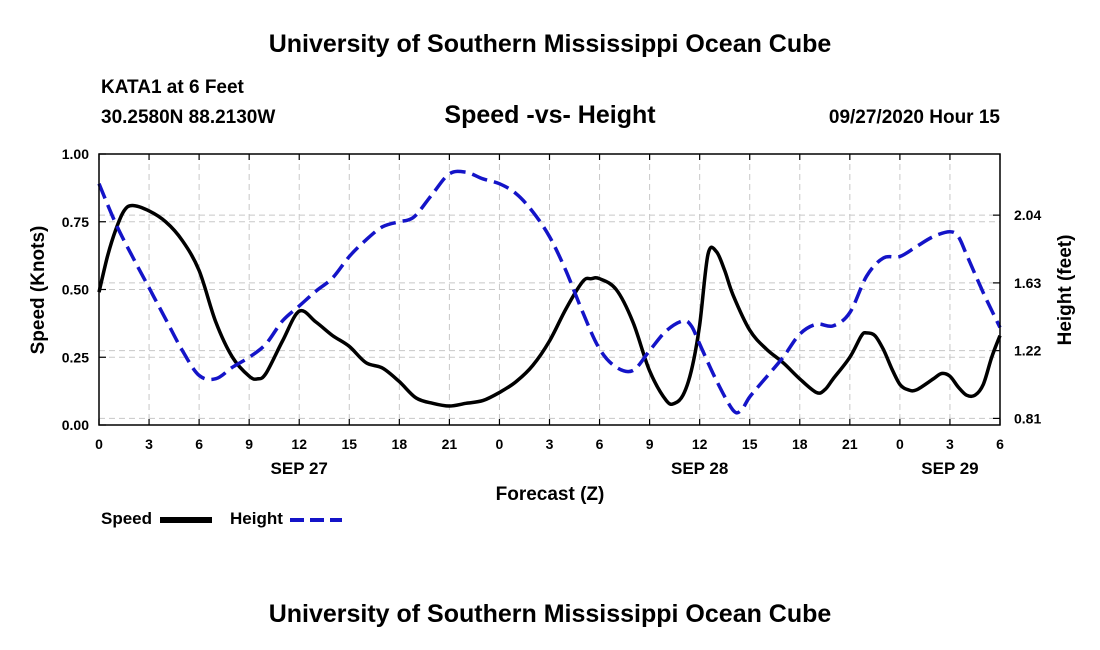 This screenshot has height=650, width=1100. Describe the element at coordinates (75, 222) in the screenshot. I see `y-tick-label-left: 0.75` at that location.